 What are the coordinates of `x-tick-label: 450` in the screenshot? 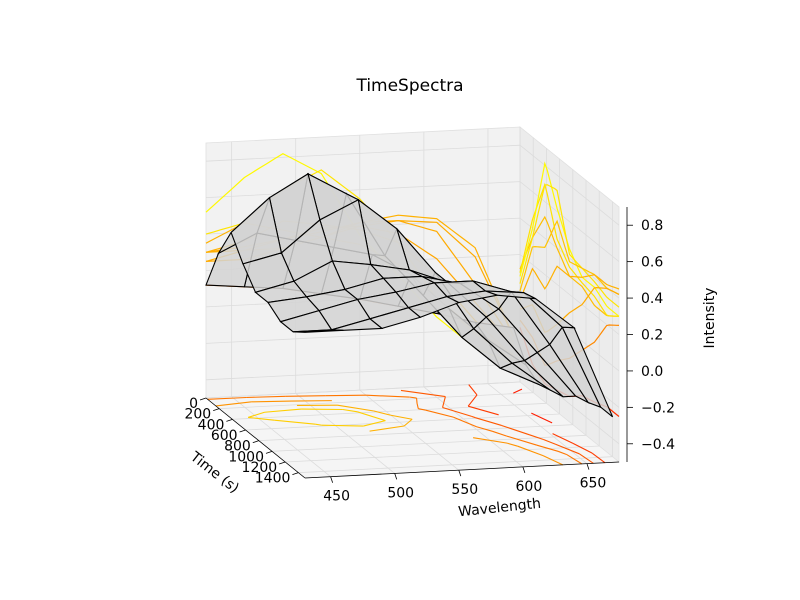 It's located at (336, 497).